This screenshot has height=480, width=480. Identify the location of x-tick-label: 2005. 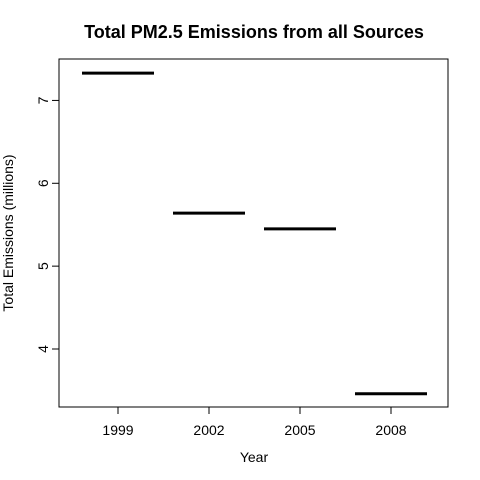
(299, 430).